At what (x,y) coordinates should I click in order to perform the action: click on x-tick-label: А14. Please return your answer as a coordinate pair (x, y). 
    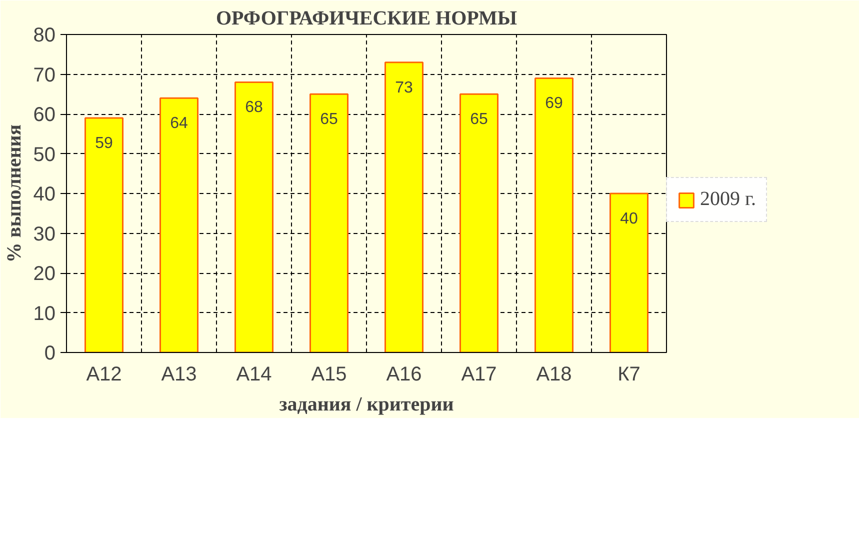
    Looking at the image, I should click on (254, 375).